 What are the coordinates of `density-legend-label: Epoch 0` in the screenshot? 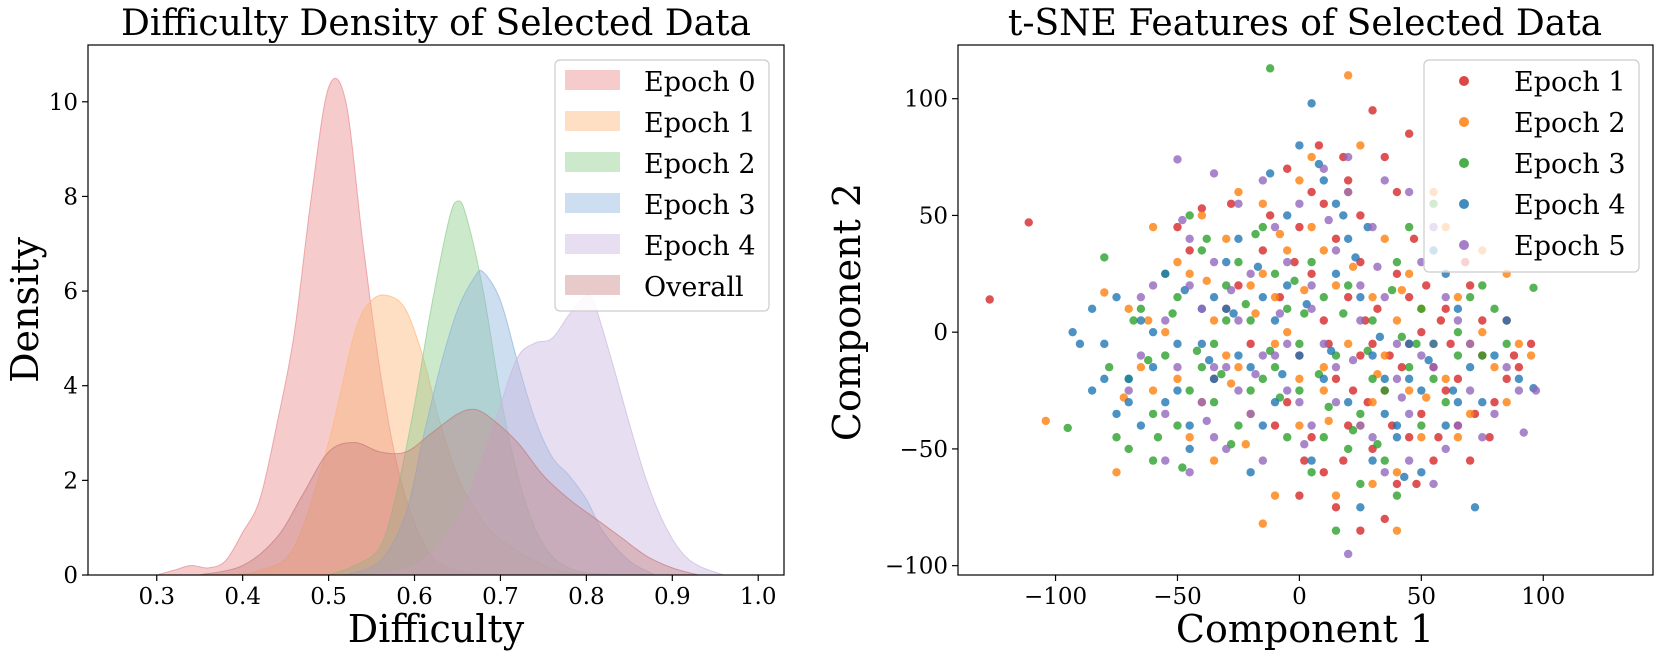 It's located at (700, 82).